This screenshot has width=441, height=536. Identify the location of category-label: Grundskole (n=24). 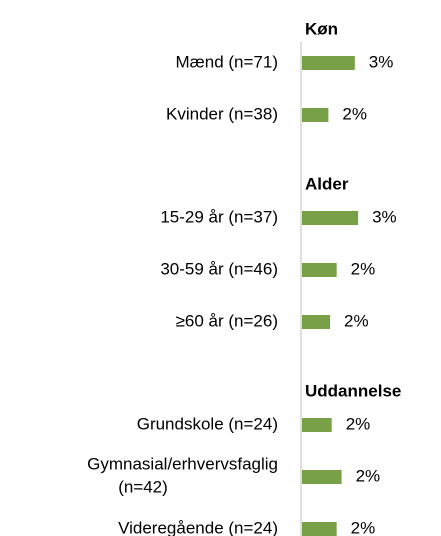
(207, 423).